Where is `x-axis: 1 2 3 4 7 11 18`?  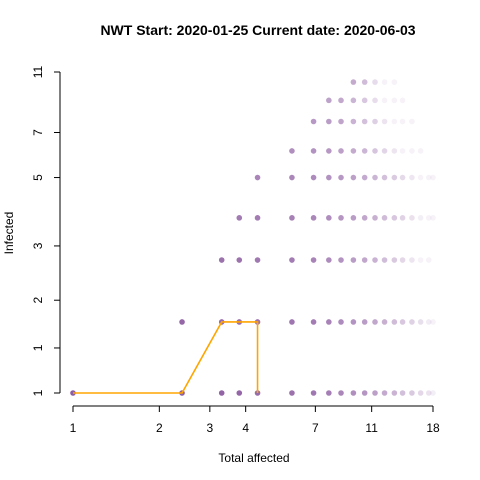
x-axis: 1 2 3 4 7 11 18 is located at coordinates (255, 420).